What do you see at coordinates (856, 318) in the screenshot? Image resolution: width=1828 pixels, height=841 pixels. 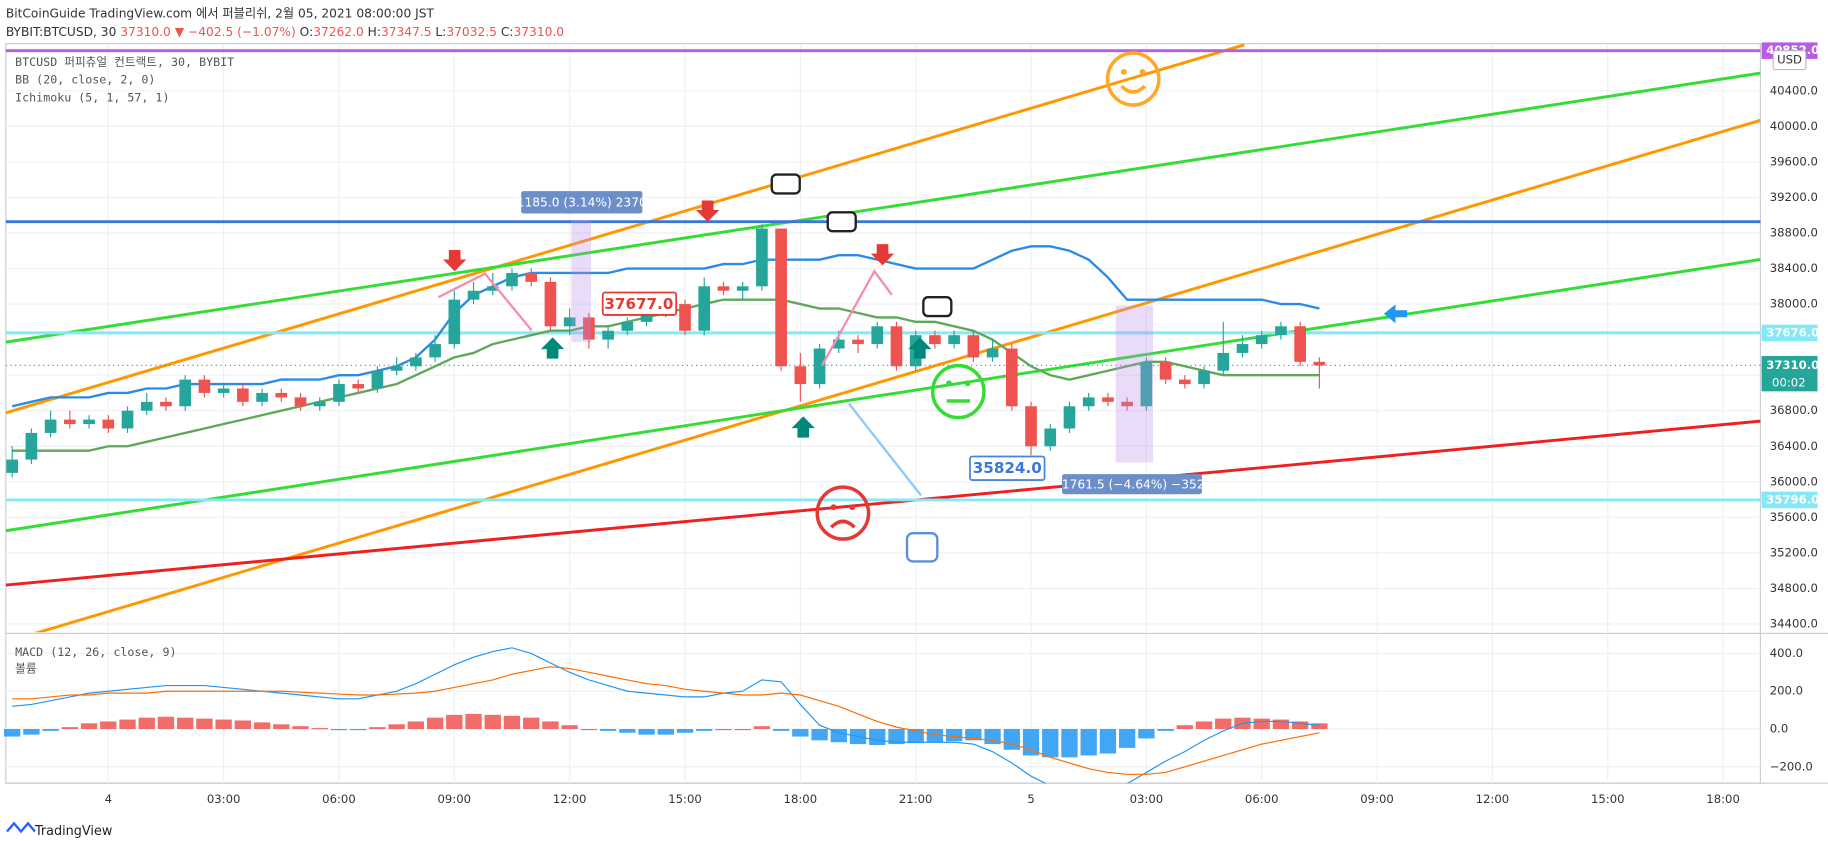 I see `drawn-path` at bounding box center [856, 318].